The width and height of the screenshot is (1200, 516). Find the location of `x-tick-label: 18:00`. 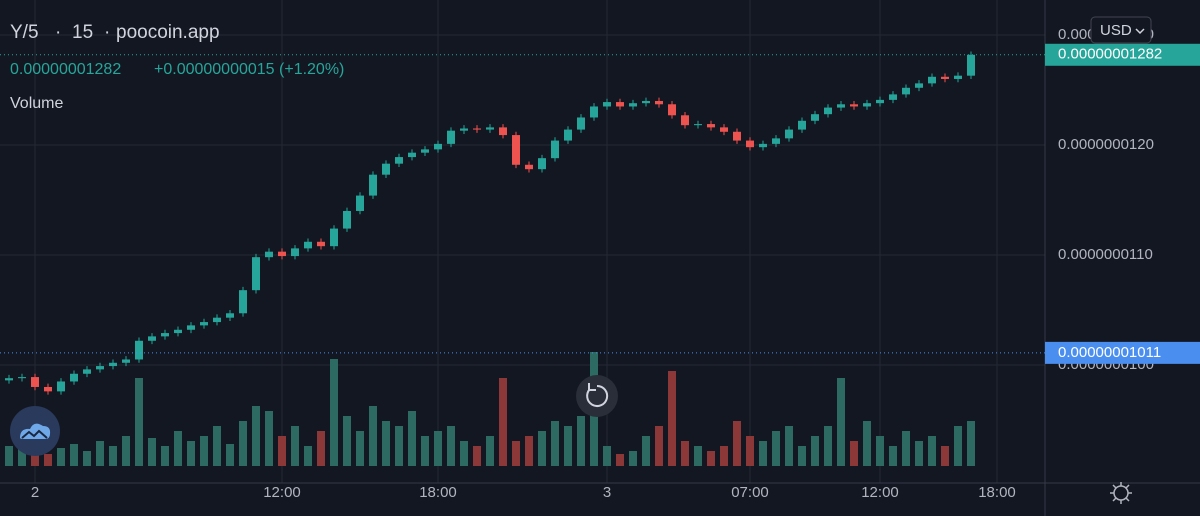

x-tick-label: 18:00 is located at coordinates (438, 492).